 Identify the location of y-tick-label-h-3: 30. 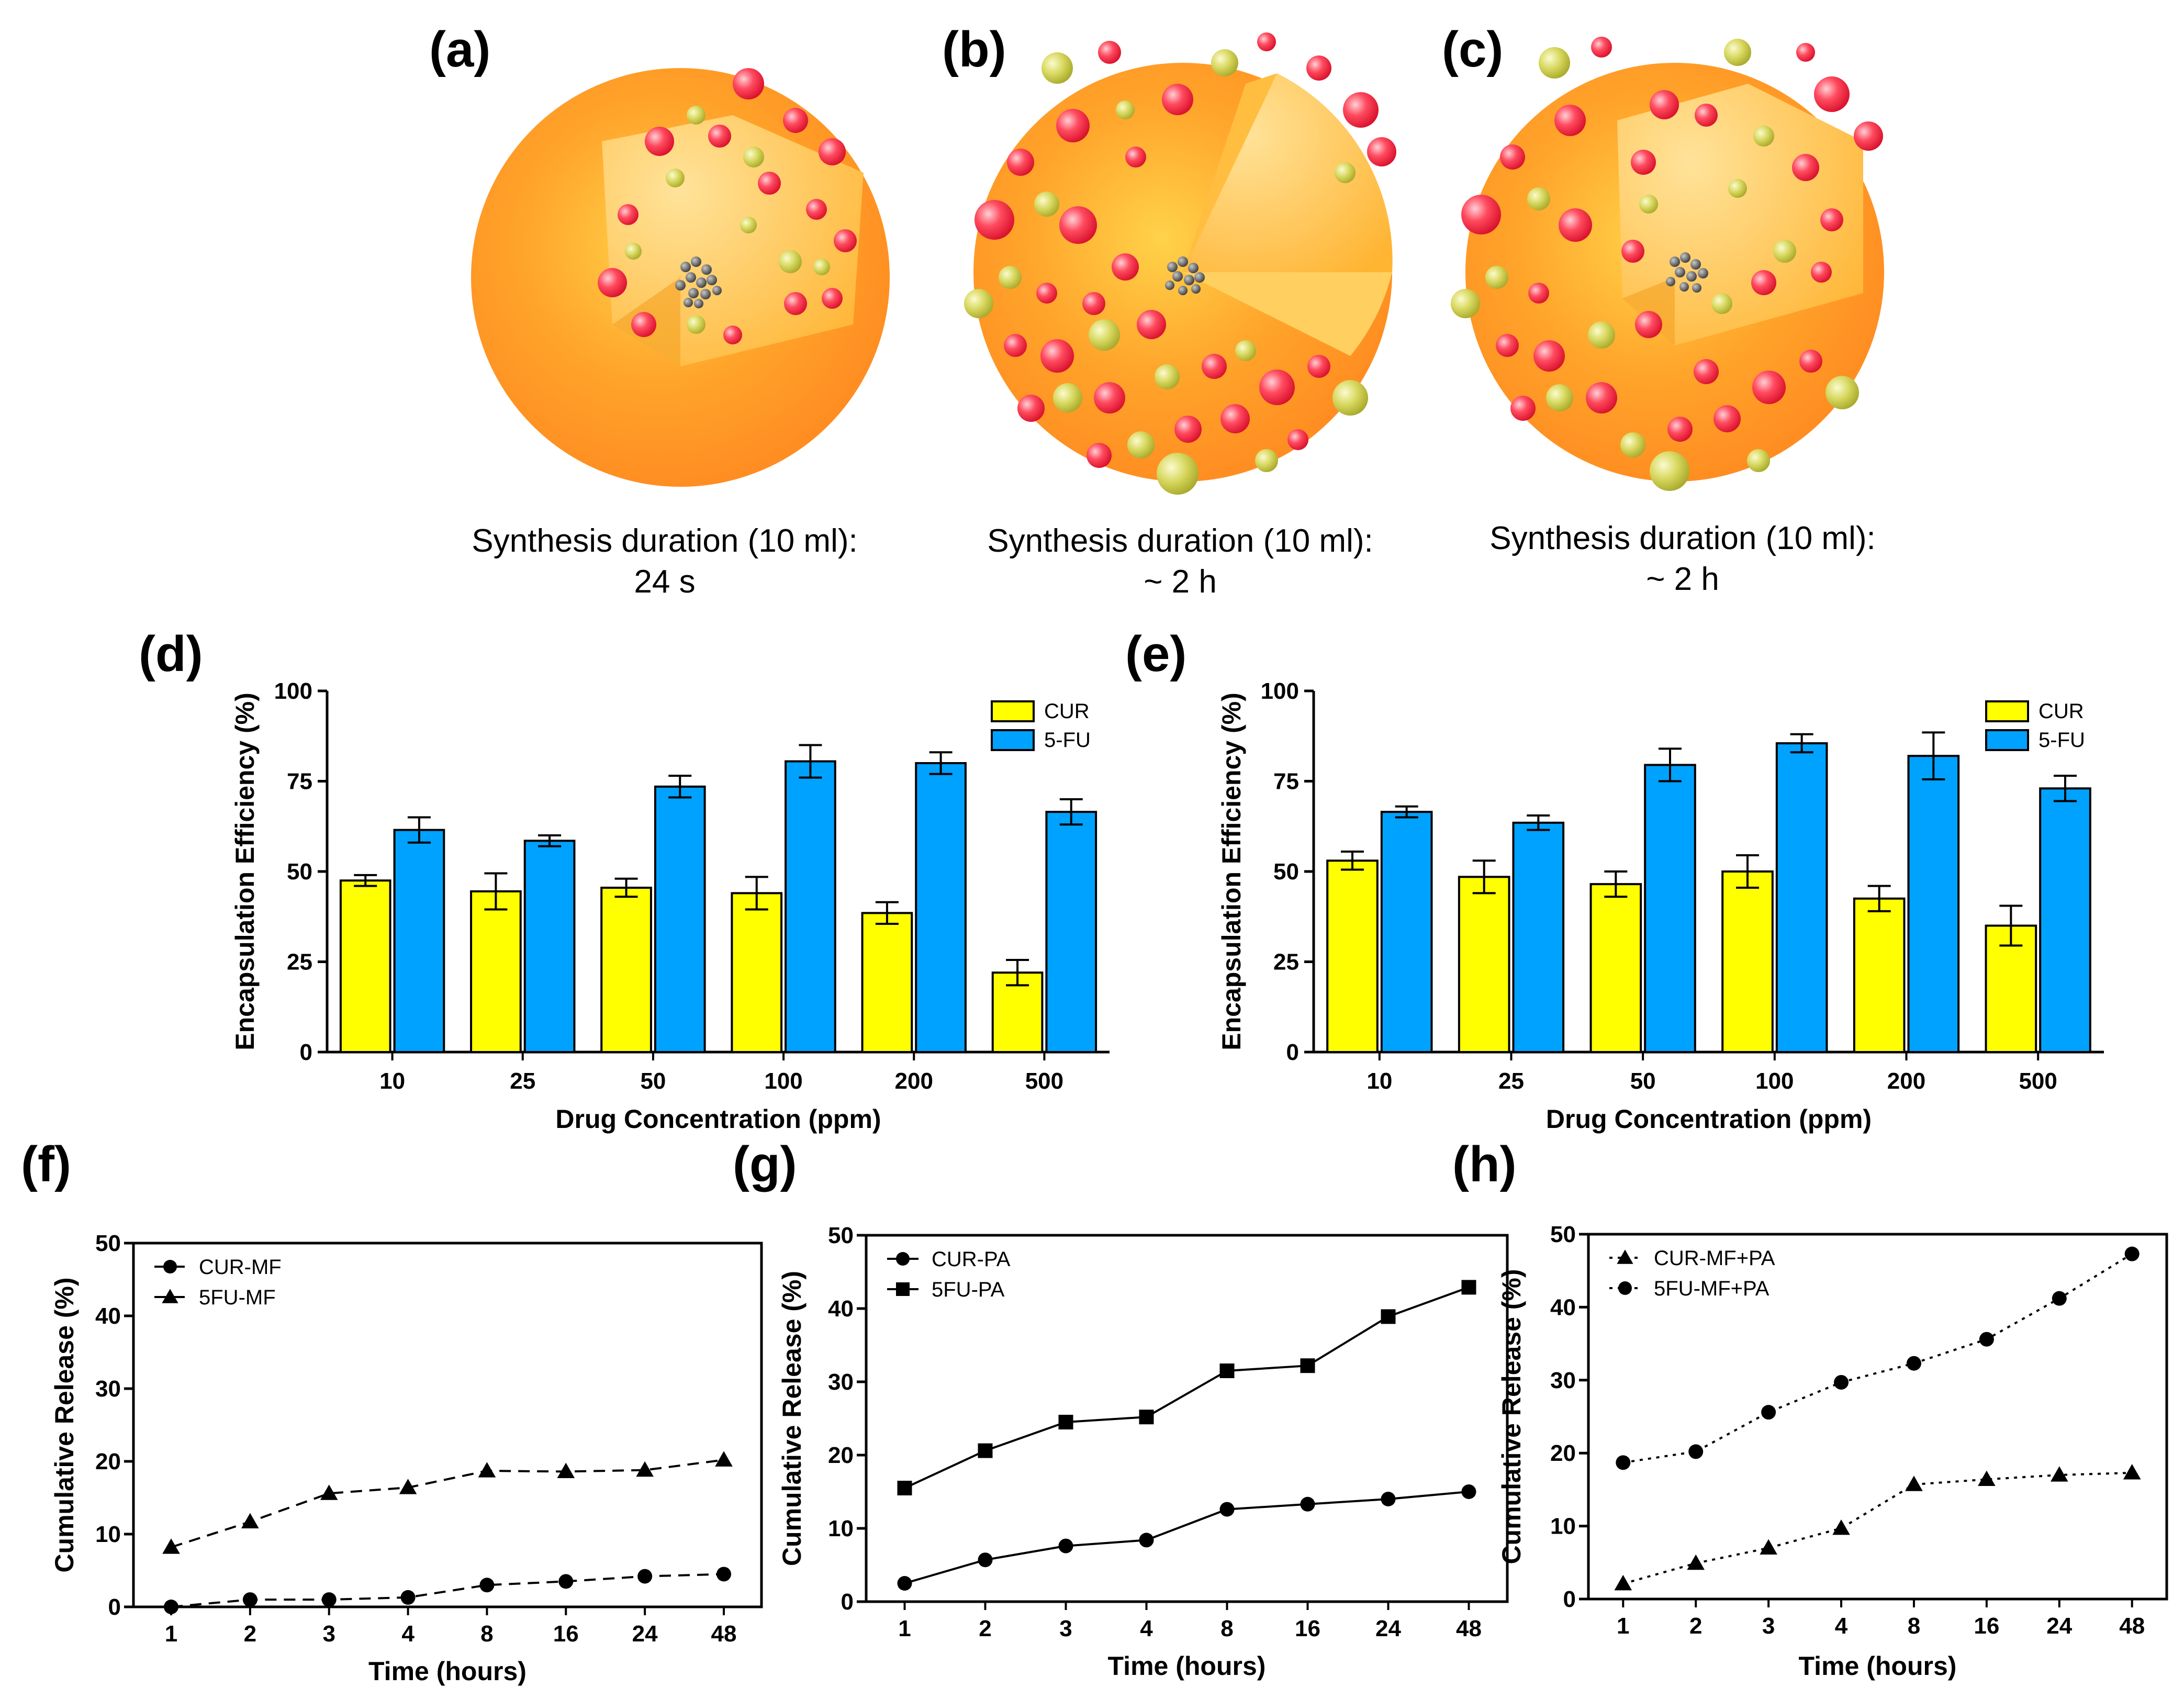
(1563, 1380).